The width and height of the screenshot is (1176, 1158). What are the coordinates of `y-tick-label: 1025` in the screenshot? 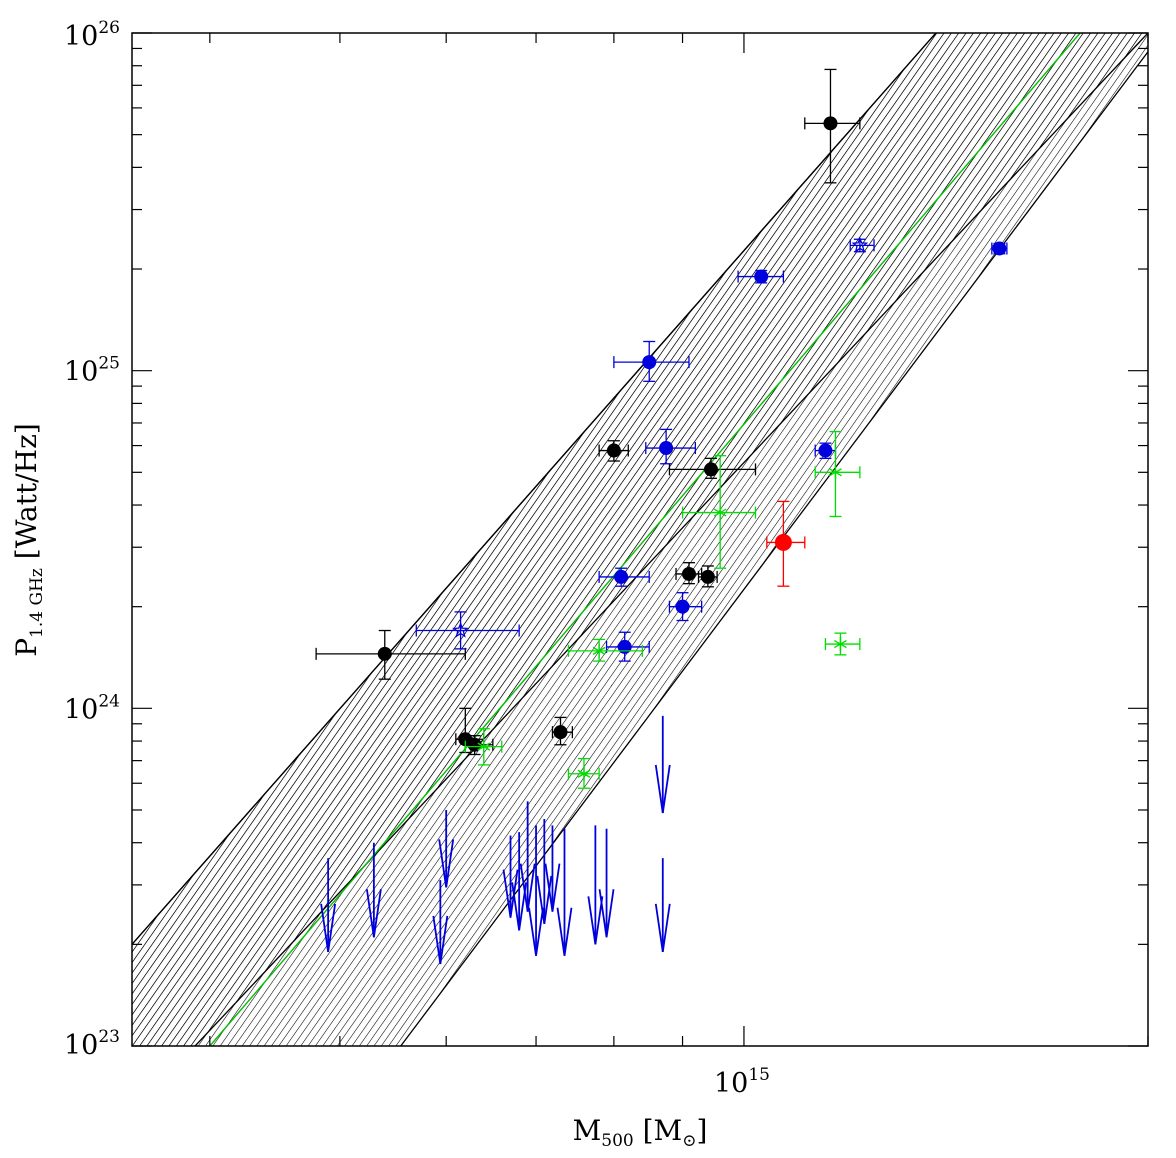 It's located at (92, 371).